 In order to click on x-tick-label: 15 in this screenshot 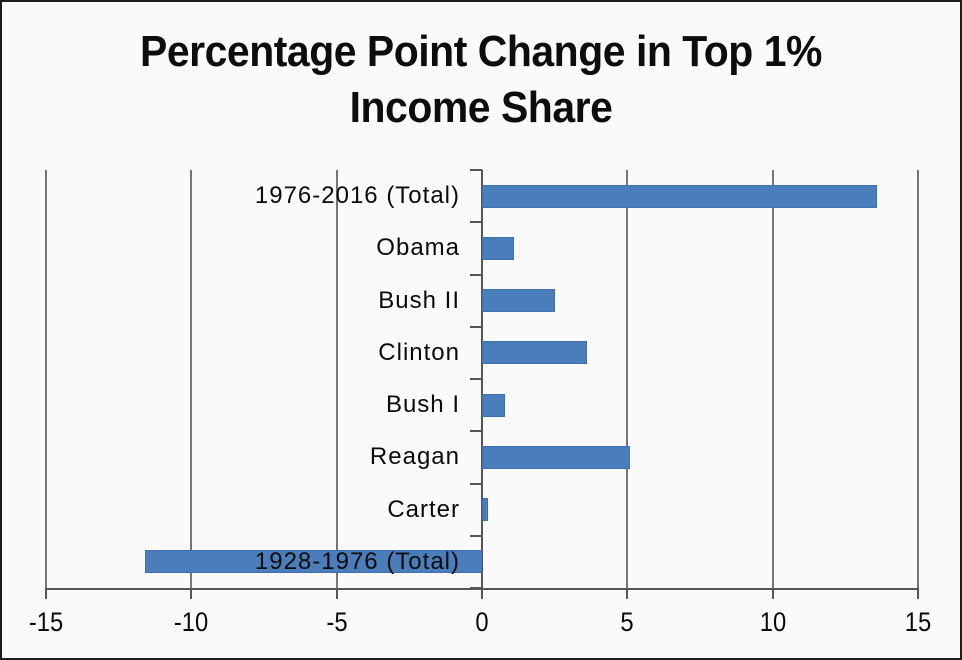, I will do `click(918, 622)`.